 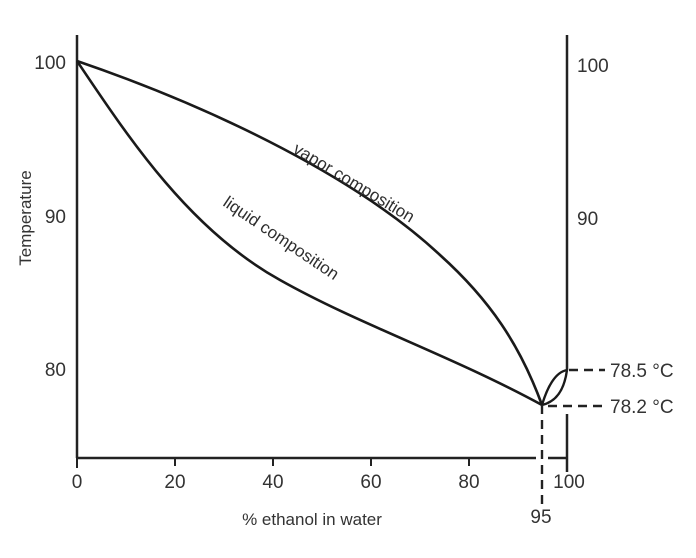 I want to click on liquid-curve-label: liquid composition, so click(x=281, y=238).